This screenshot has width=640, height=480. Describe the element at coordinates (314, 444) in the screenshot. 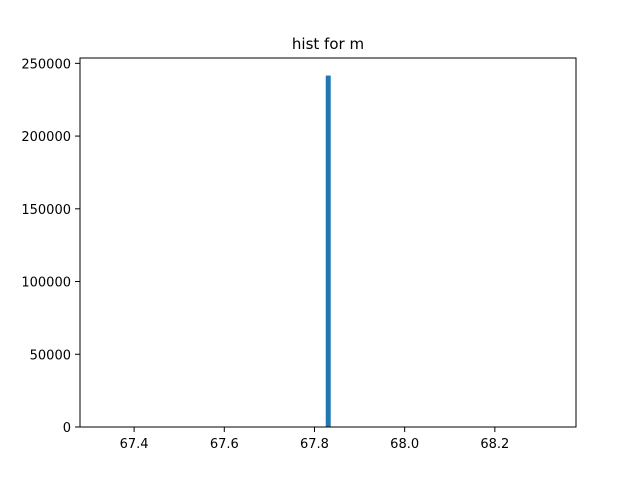

I see `x-tick-label: 67.8` at that location.